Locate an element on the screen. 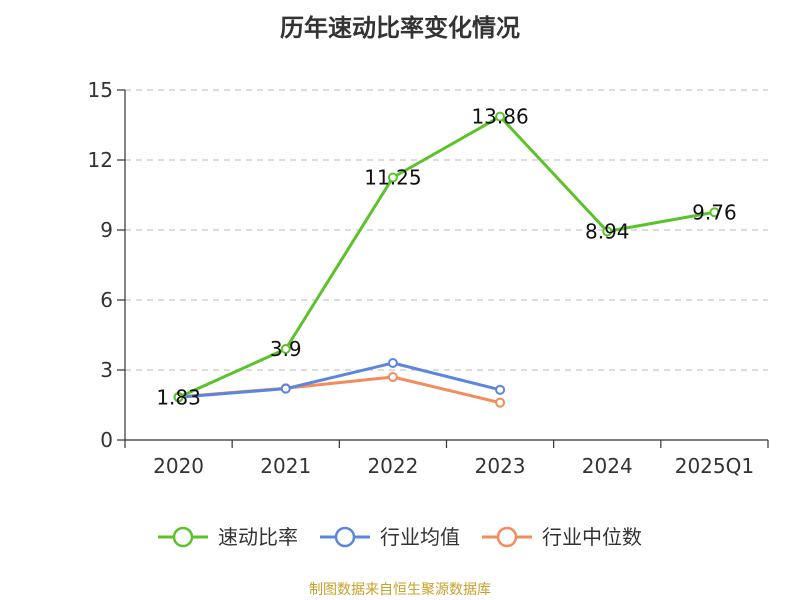  chart-title: 历年速动比率变化情况 is located at coordinates (400, 28).